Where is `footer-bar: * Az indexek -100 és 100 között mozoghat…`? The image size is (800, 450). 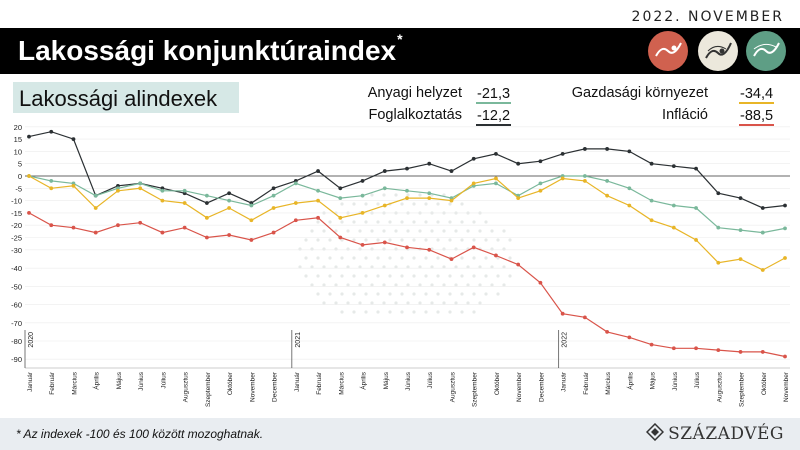
footer-bar: * Az indexek -100 és 100 között mozoghat… is located at coordinates (400, 434).